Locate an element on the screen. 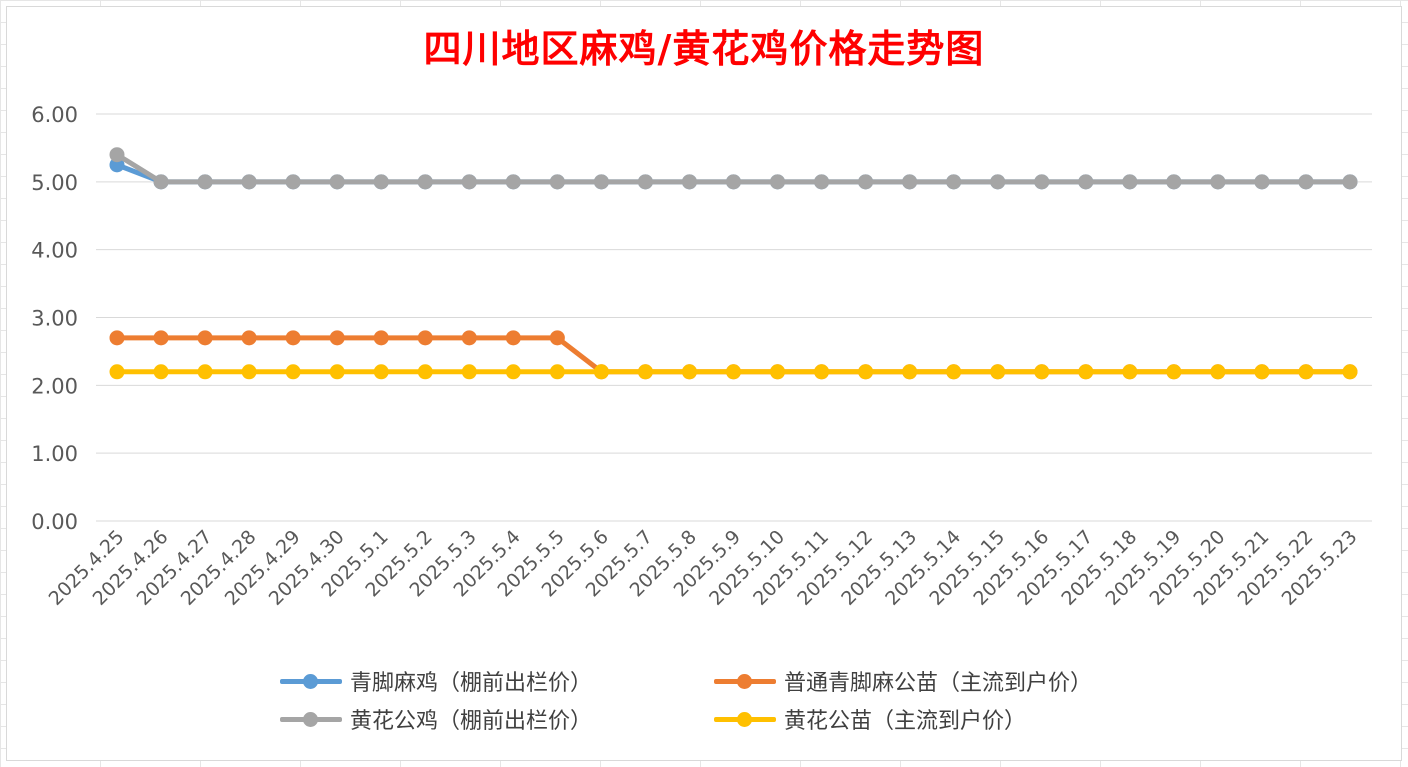 The height and width of the screenshot is (767, 1408). chart-title: 四川地区麻鸡/黄花鸡价格走势图 is located at coordinates (704, 48).